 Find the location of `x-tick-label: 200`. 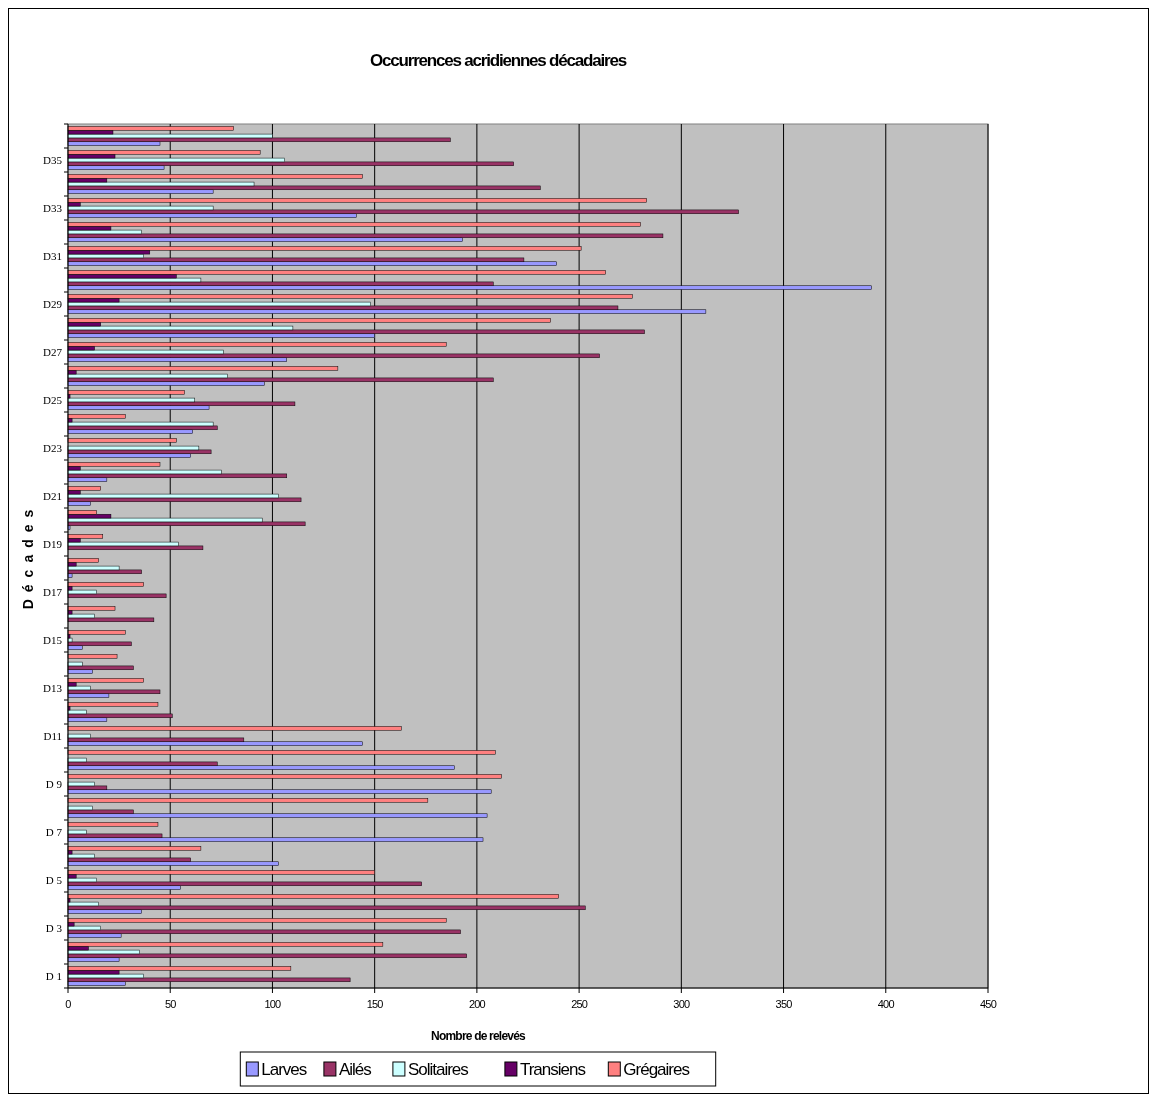

x-tick-label: 200 is located at coordinates (477, 1004).